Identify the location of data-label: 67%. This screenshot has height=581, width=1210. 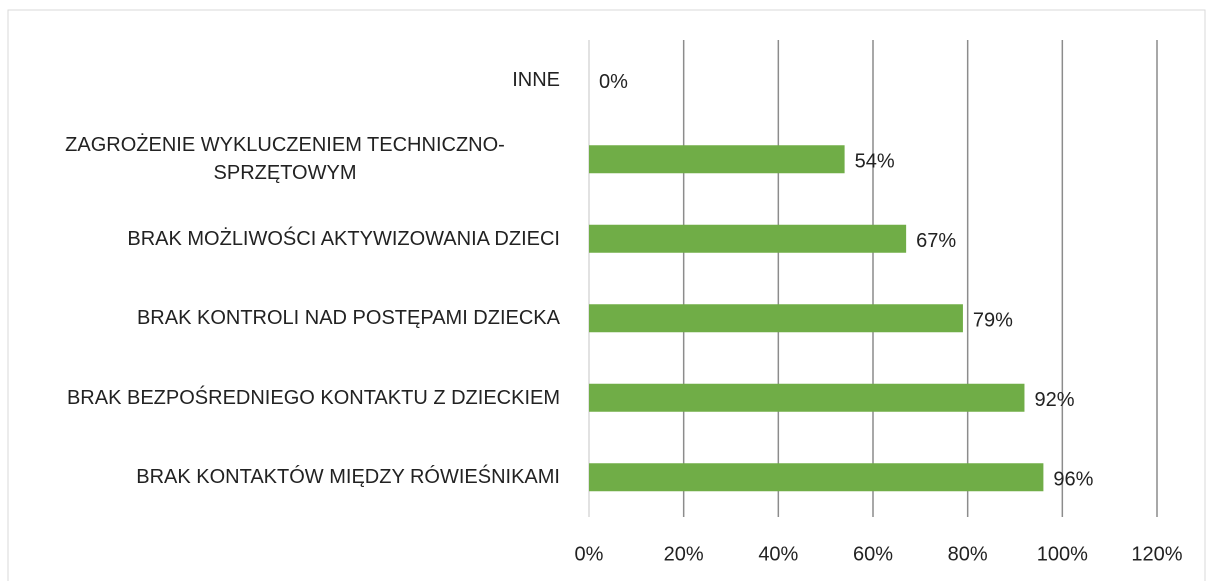
(936, 241).